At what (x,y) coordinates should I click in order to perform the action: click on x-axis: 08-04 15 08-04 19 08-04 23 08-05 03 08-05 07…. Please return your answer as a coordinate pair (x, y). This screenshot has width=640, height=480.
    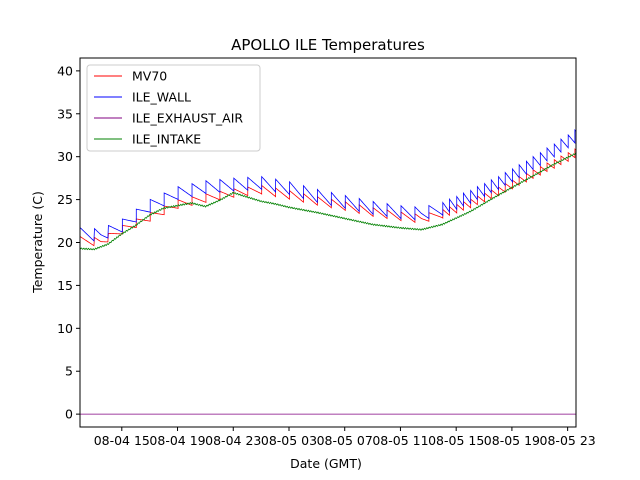
    Looking at the image, I should click on (345, 437).